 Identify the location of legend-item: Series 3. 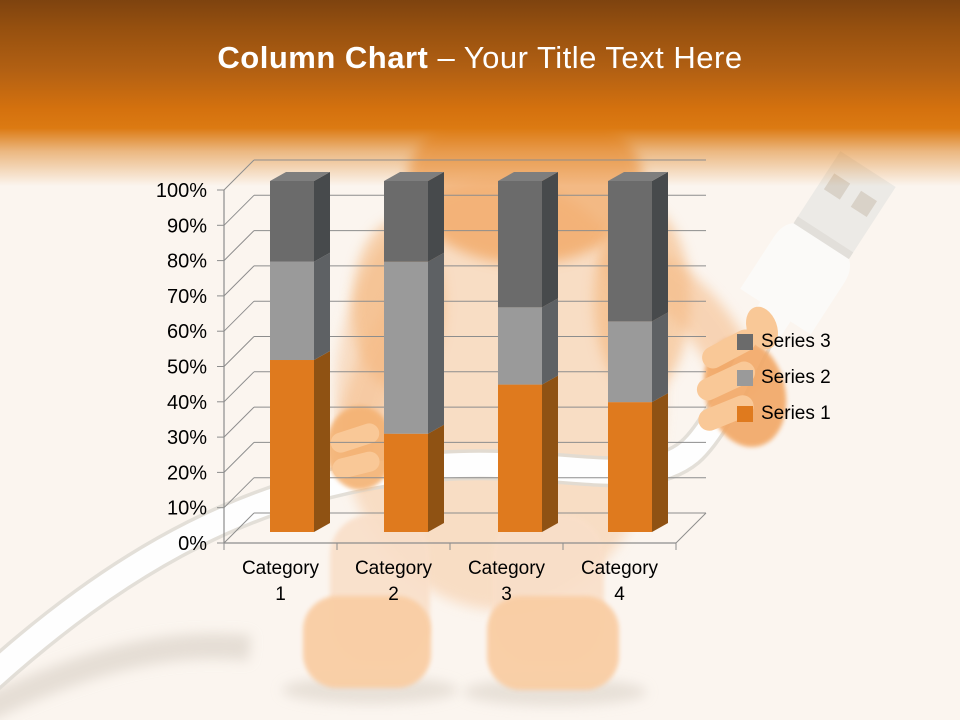
(784, 342).